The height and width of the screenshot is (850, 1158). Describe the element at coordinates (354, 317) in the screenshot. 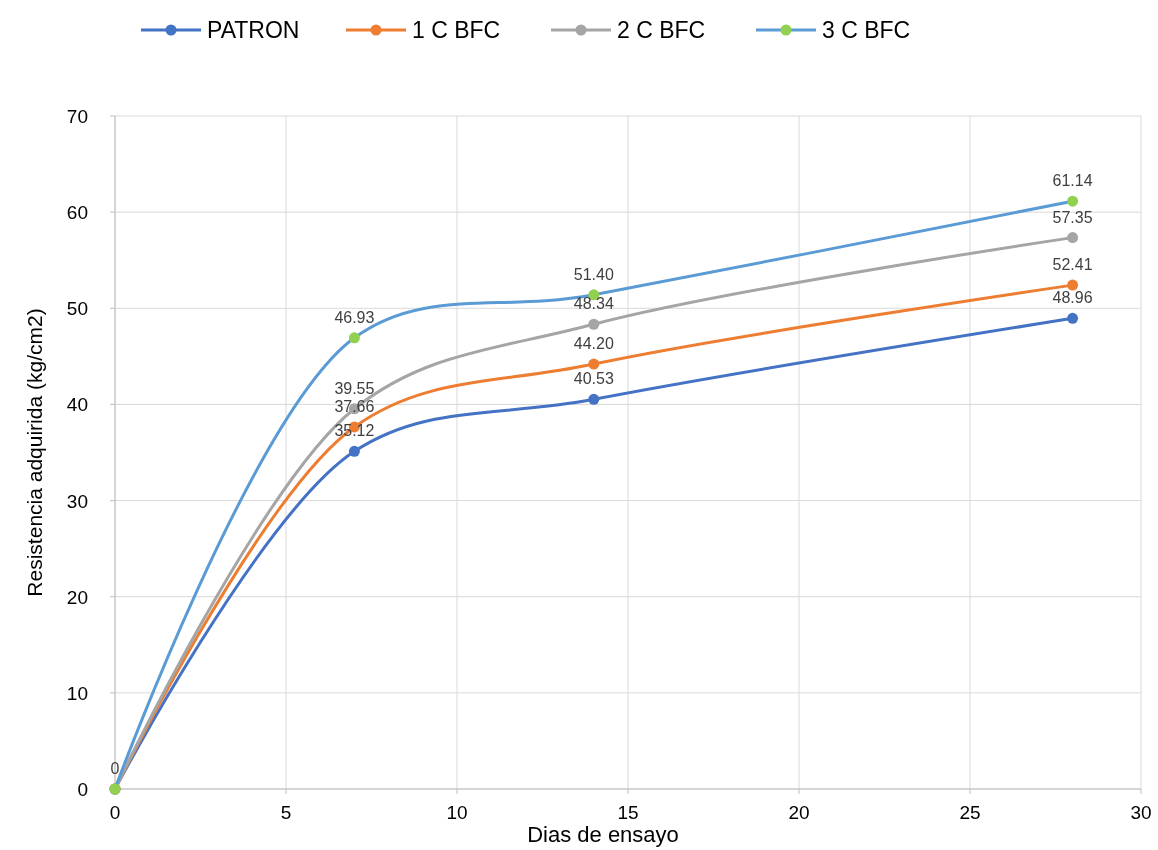

I see `data-label: 46.93` at that location.